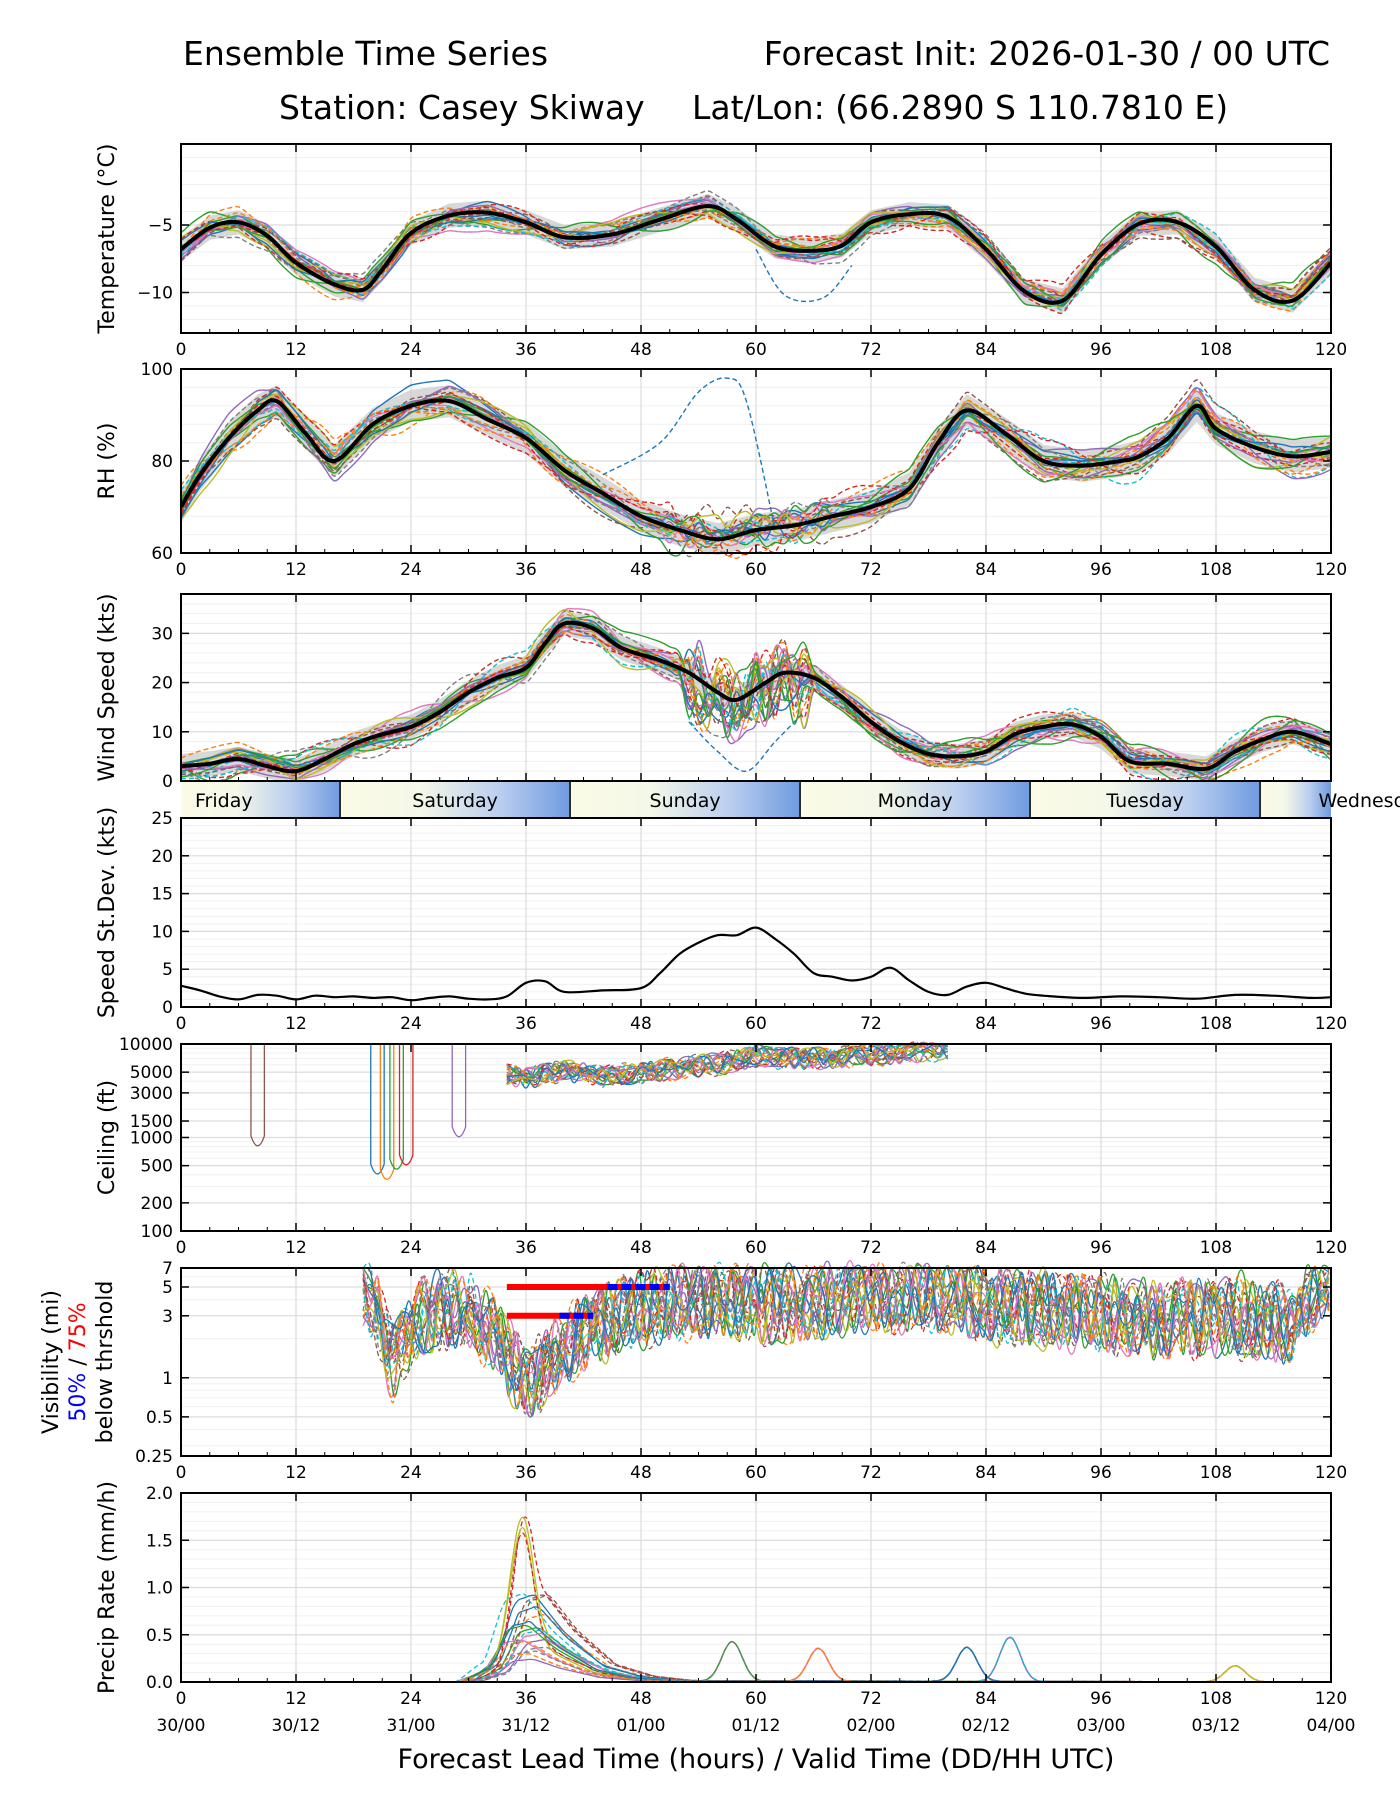 The width and height of the screenshot is (1400, 1800). Describe the element at coordinates (167, 1317) in the screenshot. I see `y-tick-label: 3` at that location.